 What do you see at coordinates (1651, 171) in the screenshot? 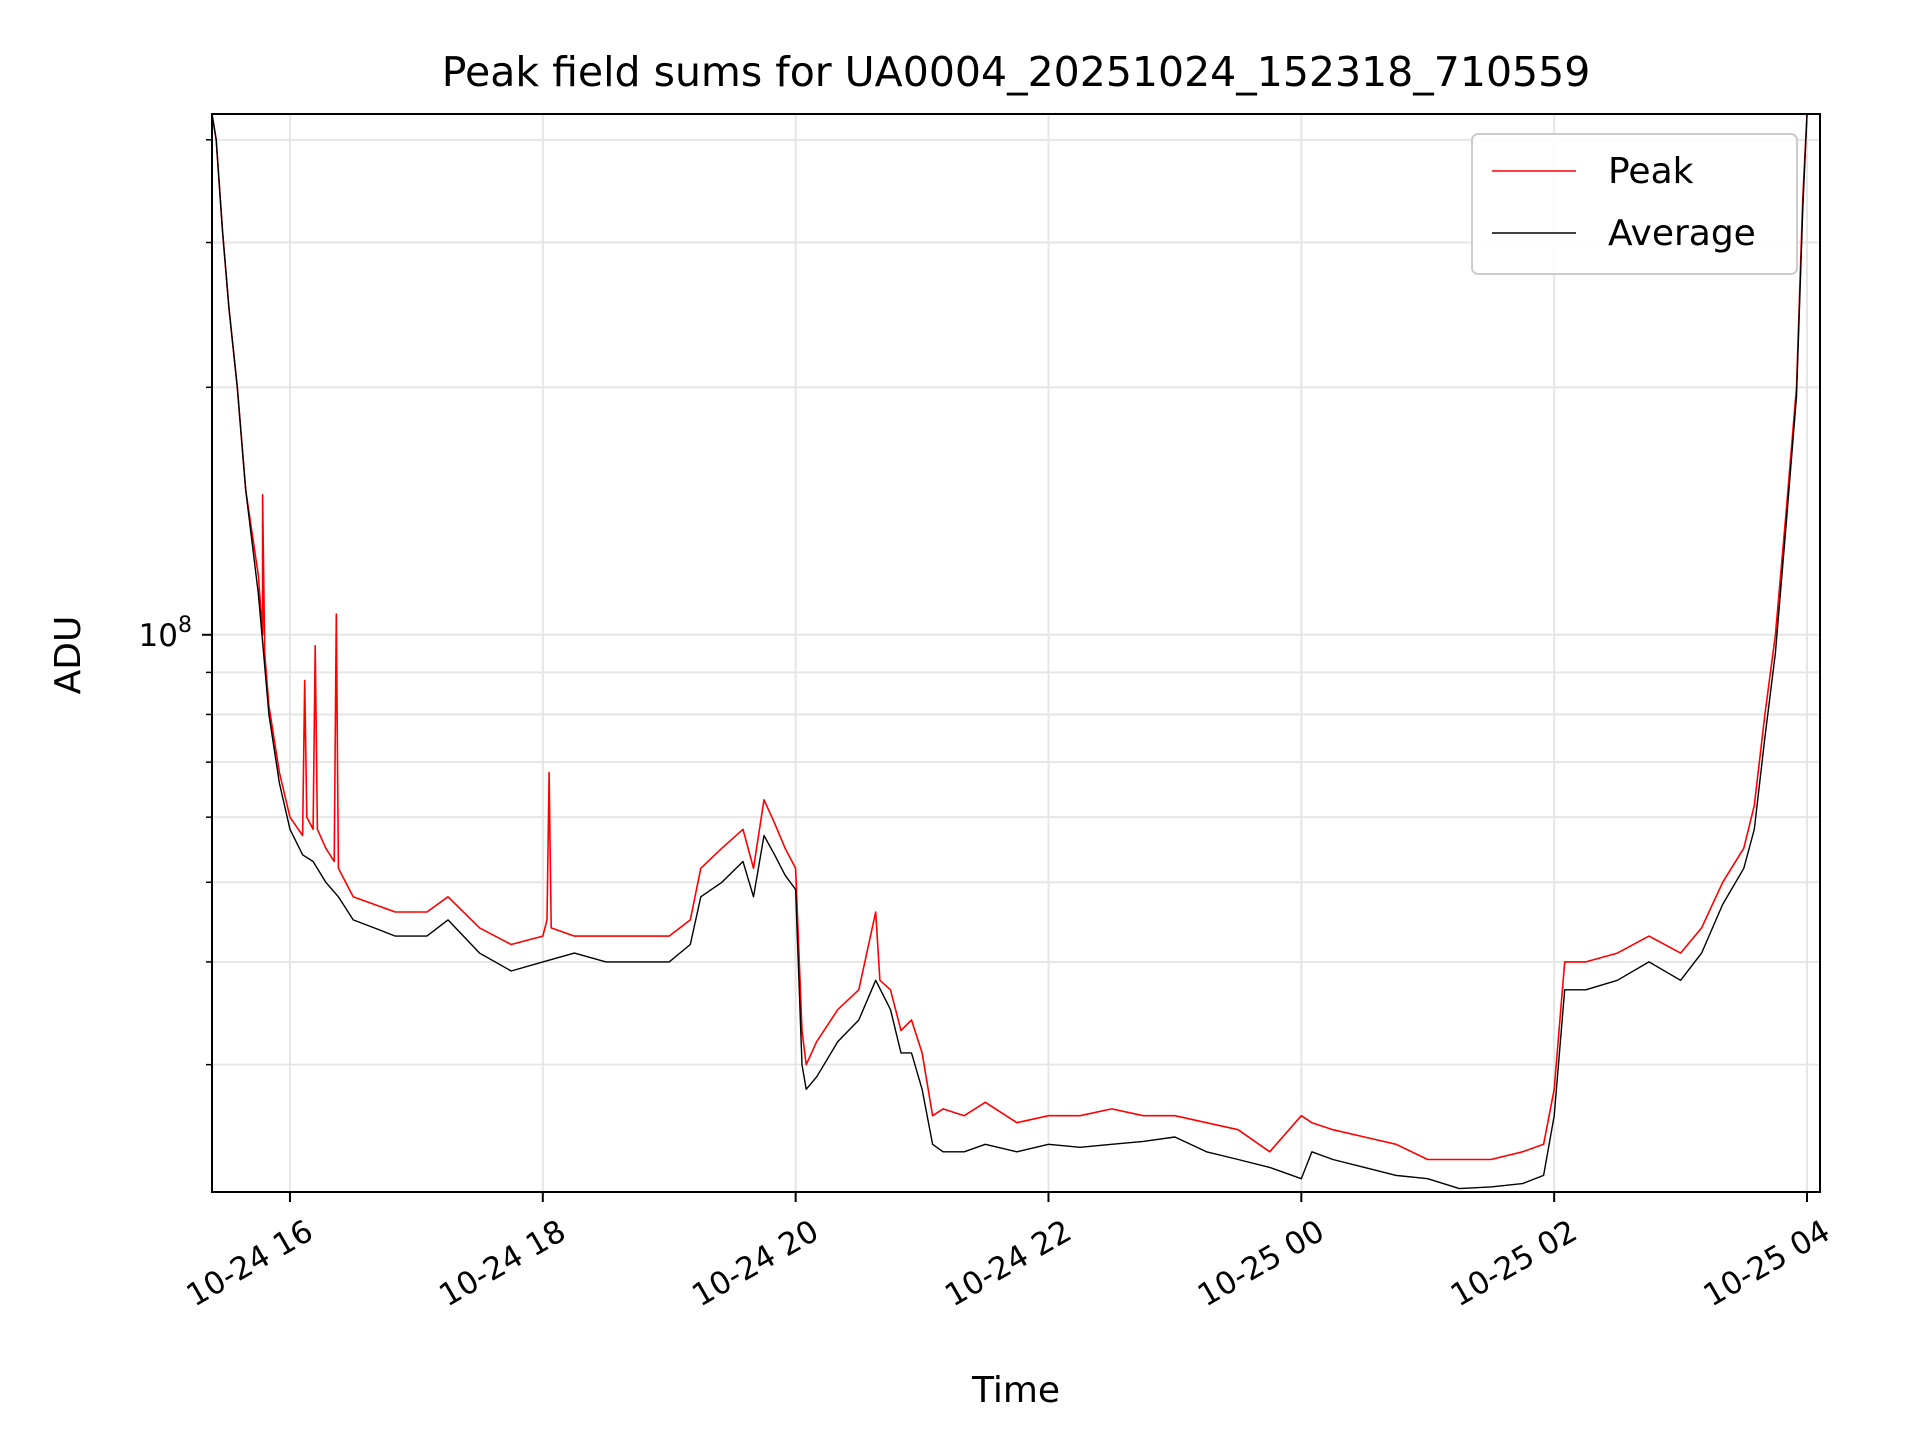
I see `legend-label-peak: Peak` at bounding box center [1651, 171].